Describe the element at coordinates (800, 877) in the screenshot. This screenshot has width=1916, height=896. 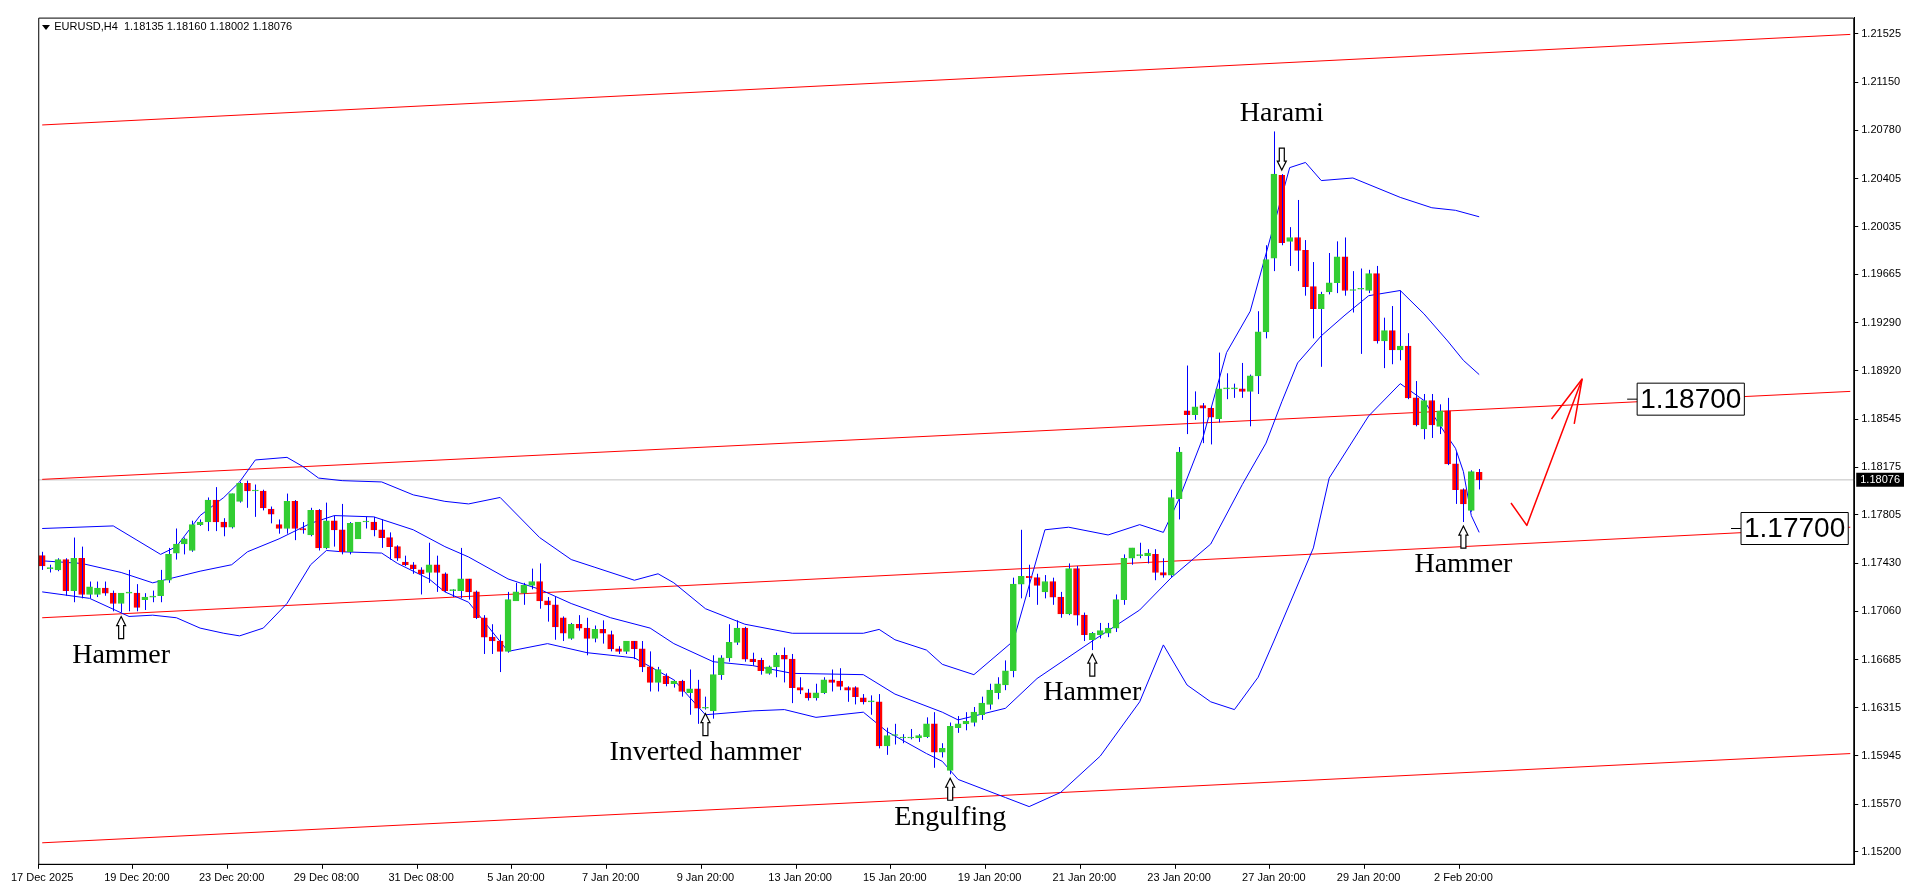
I see `x-tick-label: 13 Jan 20:00` at that location.